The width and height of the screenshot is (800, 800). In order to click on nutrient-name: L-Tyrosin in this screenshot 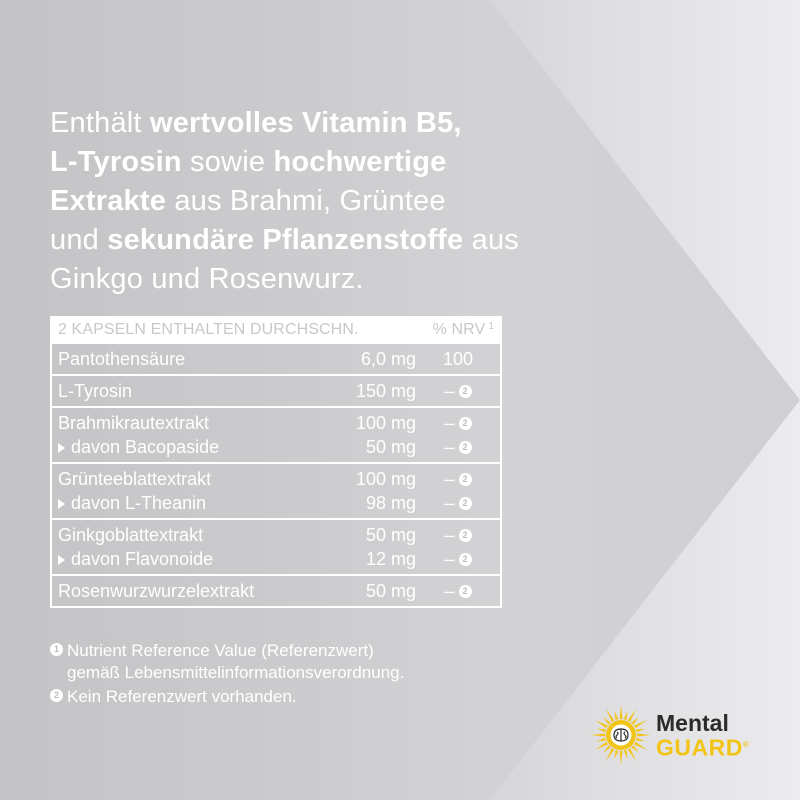, I will do `click(95, 390)`.